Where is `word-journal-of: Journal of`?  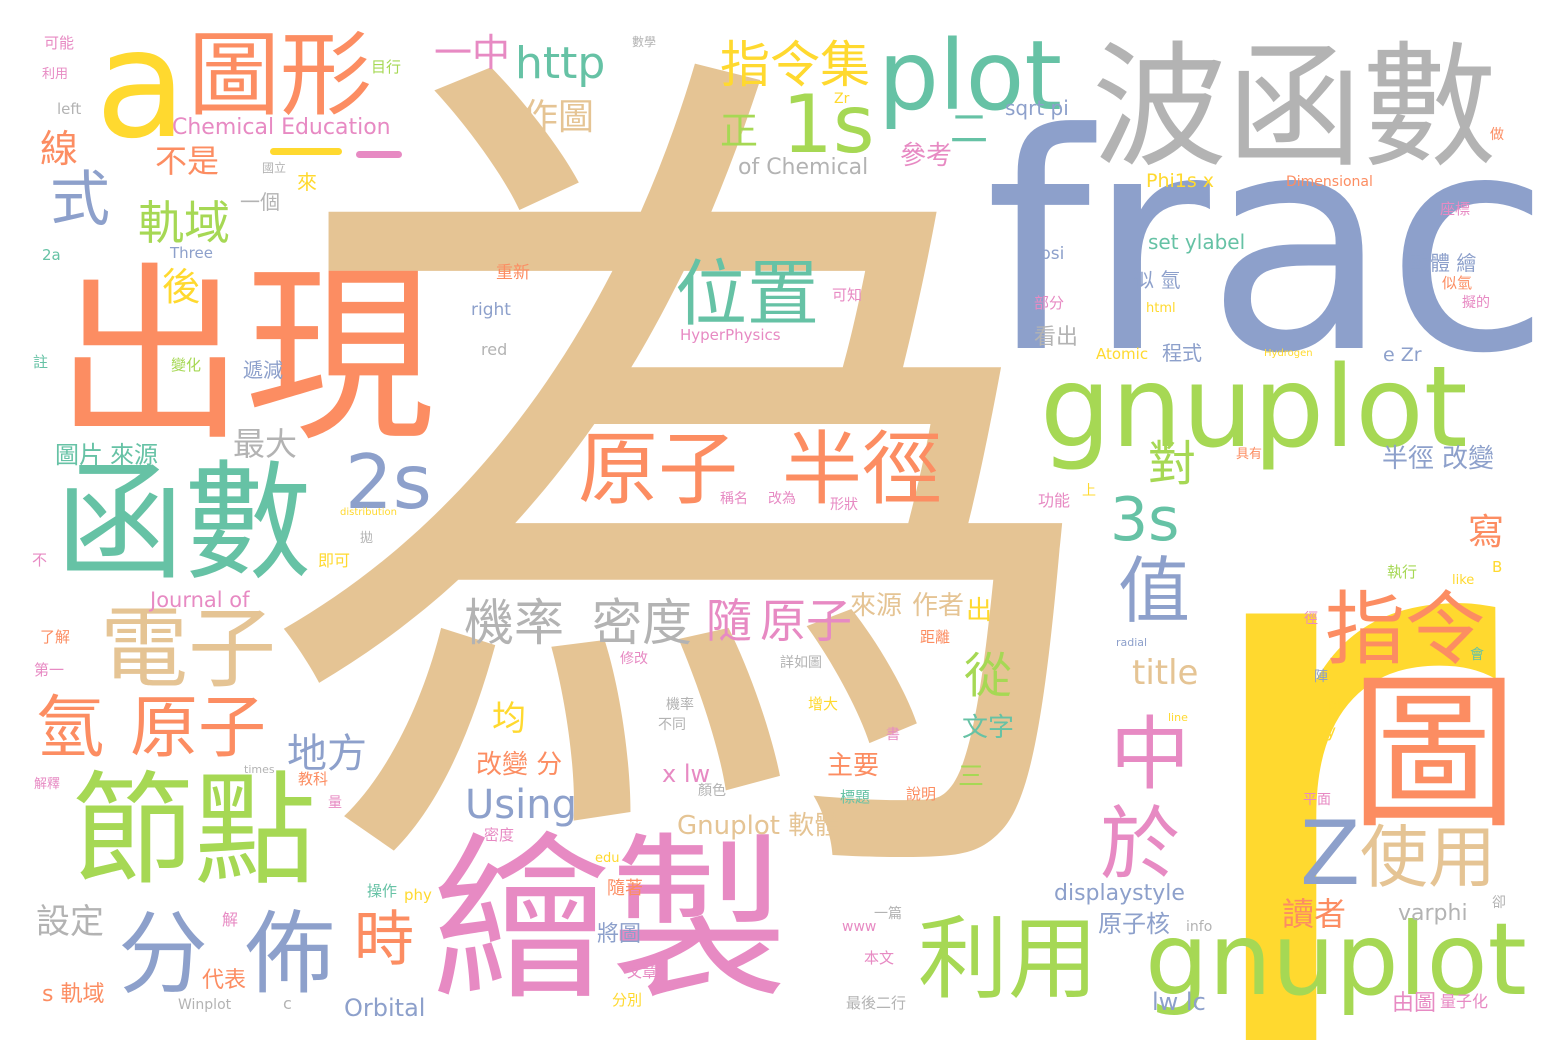
word-journal-of: Journal of is located at coordinates (200, 600).